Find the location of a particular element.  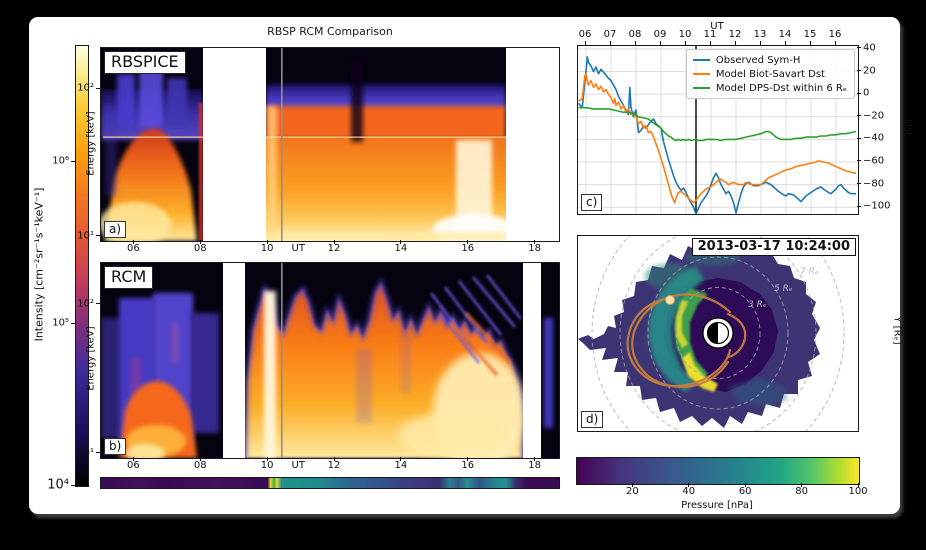

tick-label: 07 is located at coordinates (610, 34).